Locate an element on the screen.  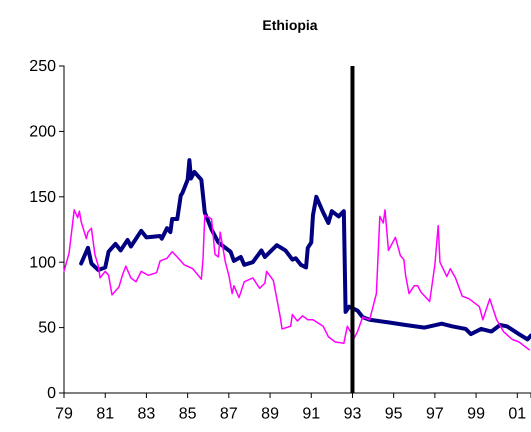
x-tick-label: 79 is located at coordinates (64, 414).